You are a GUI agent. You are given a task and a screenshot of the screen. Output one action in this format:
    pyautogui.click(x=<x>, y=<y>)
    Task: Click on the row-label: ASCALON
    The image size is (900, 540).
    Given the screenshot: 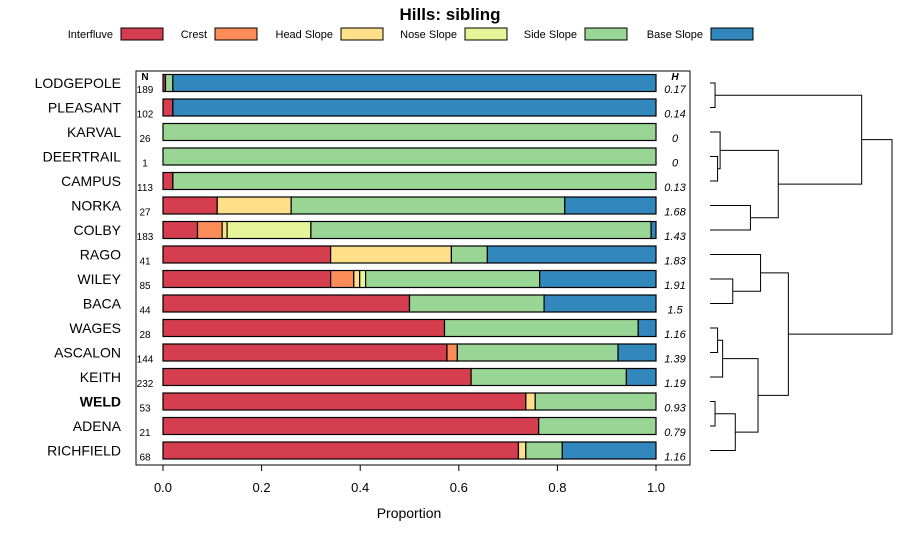 What is the action you would take?
    pyautogui.click(x=87, y=353)
    